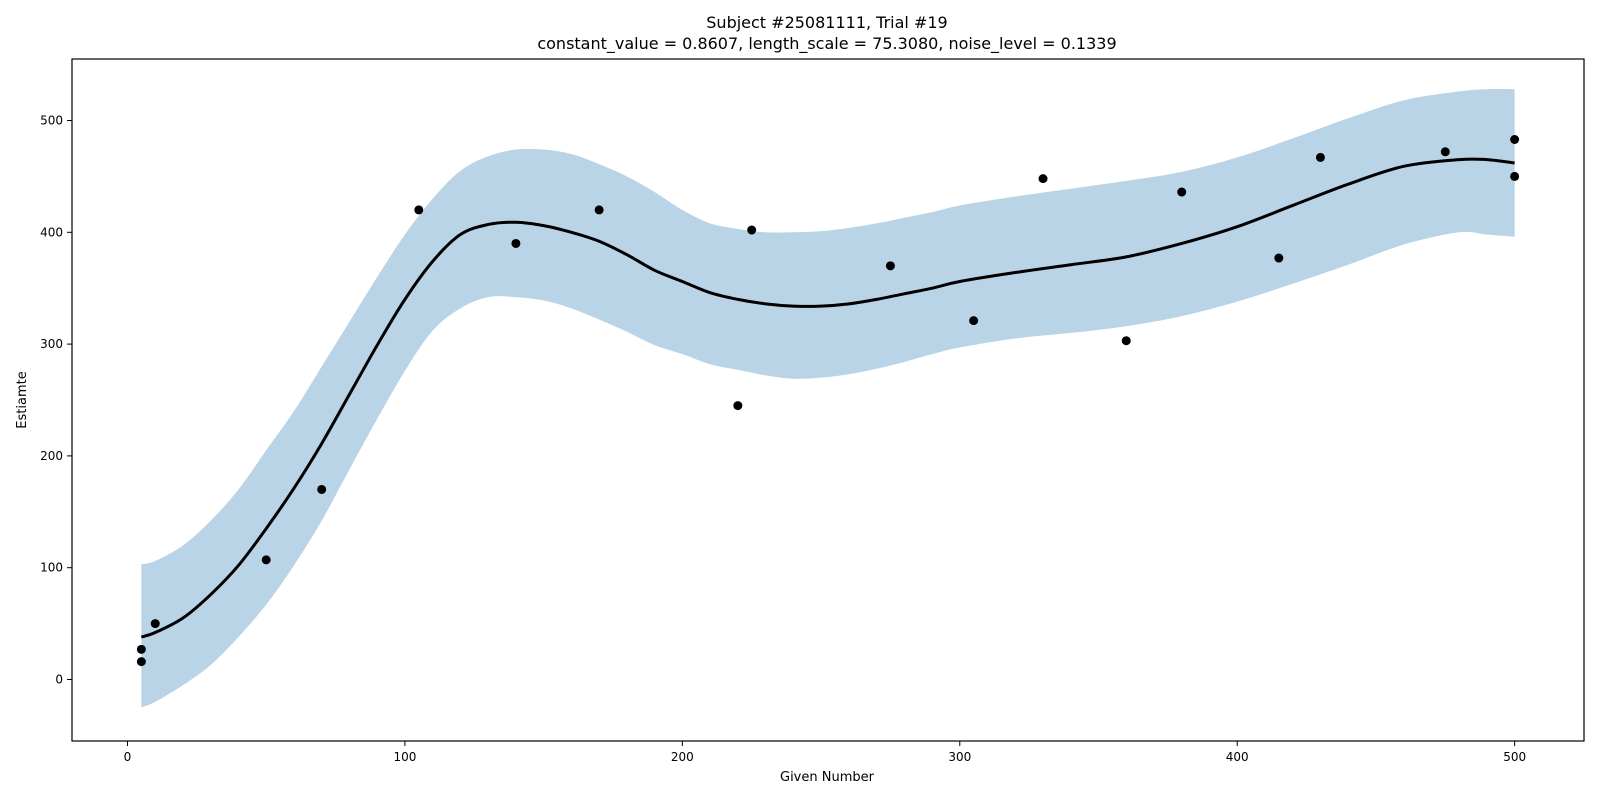 Image resolution: width=1600 pixels, height=800 pixels. Describe the element at coordinates (825, 752) in the screenshot. I see `x-axis-ticks: 0 100 200 300 400 500` at that location.